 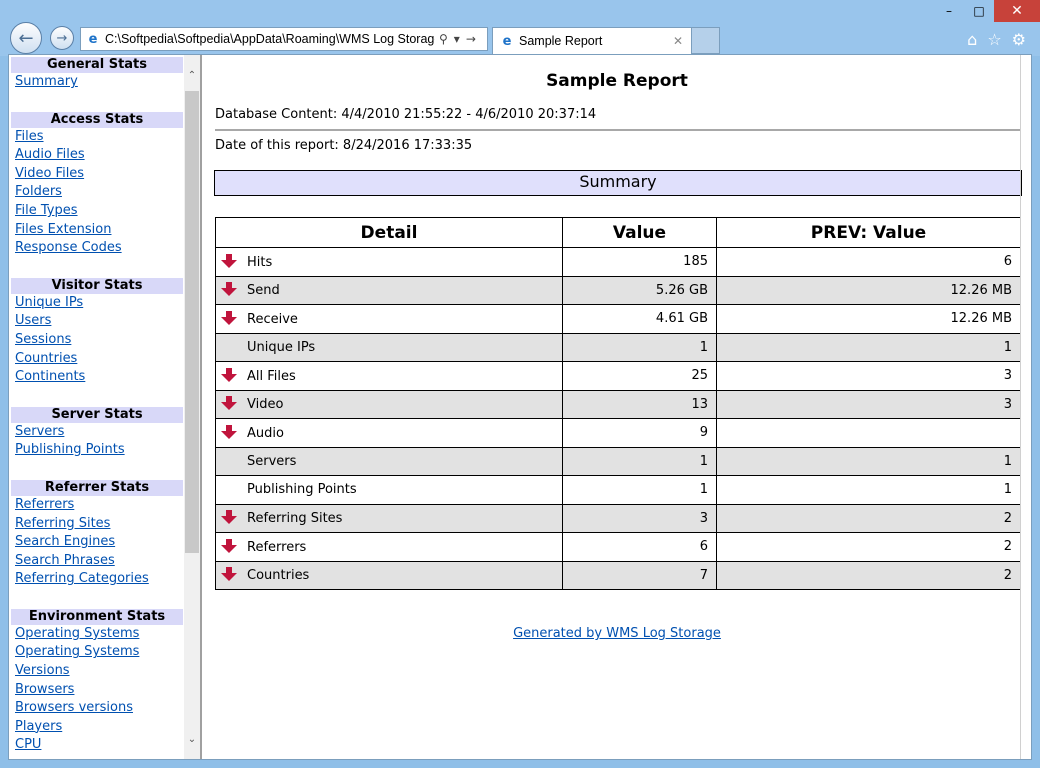 I want to click on scroll-thumb, so click(x=192, y=322).